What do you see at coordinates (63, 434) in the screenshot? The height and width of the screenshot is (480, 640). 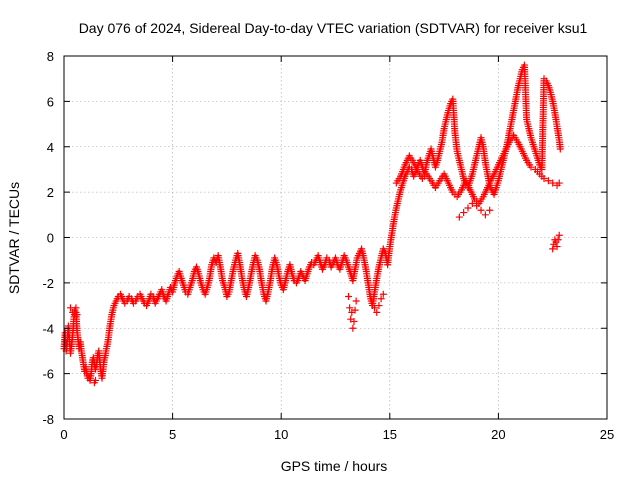 I see `x-tick-label: 0` at bounding box center [63, 434].